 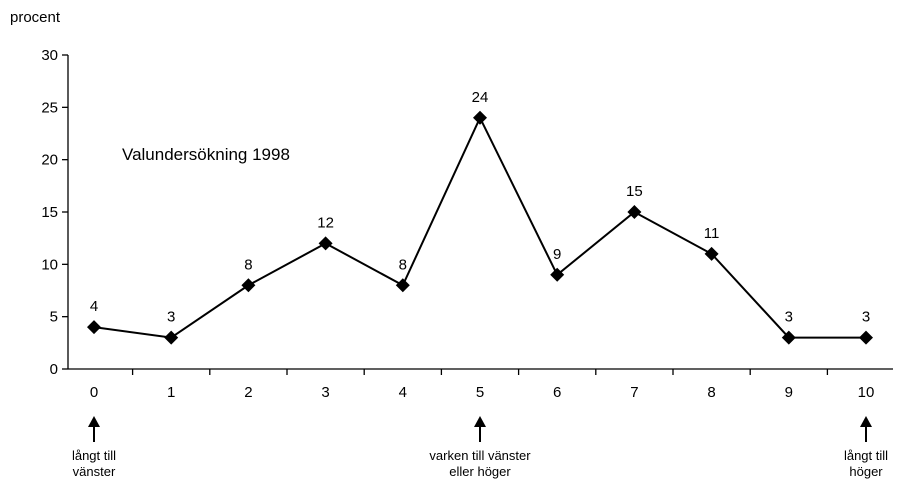 I want to click on arrow-annotation-label: varken till vänster, so click(x=480, y=455).